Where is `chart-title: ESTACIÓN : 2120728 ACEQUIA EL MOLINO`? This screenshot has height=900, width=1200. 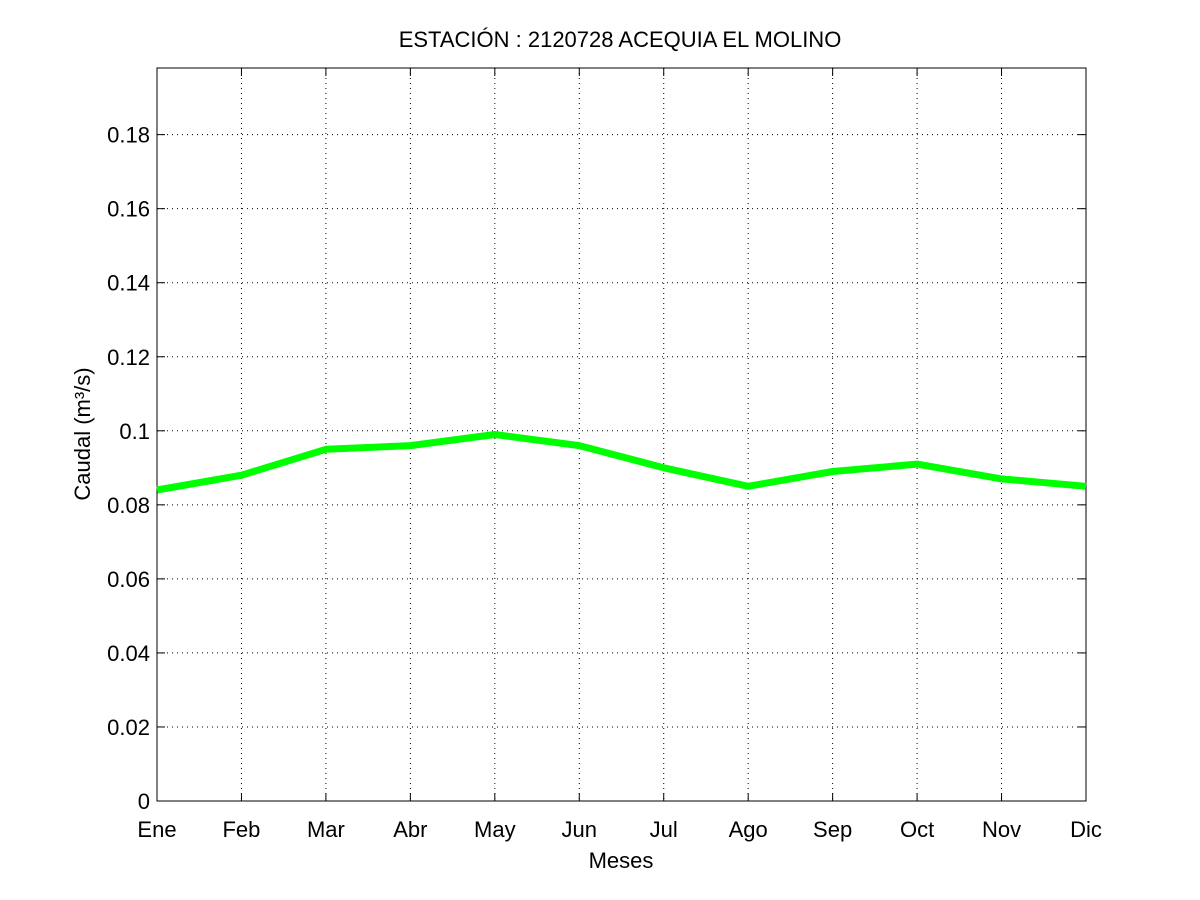
chart-title: ESTACIÓN : 2120728 ACEQUIA EL MOLINO is located at coordinates (620, 39).